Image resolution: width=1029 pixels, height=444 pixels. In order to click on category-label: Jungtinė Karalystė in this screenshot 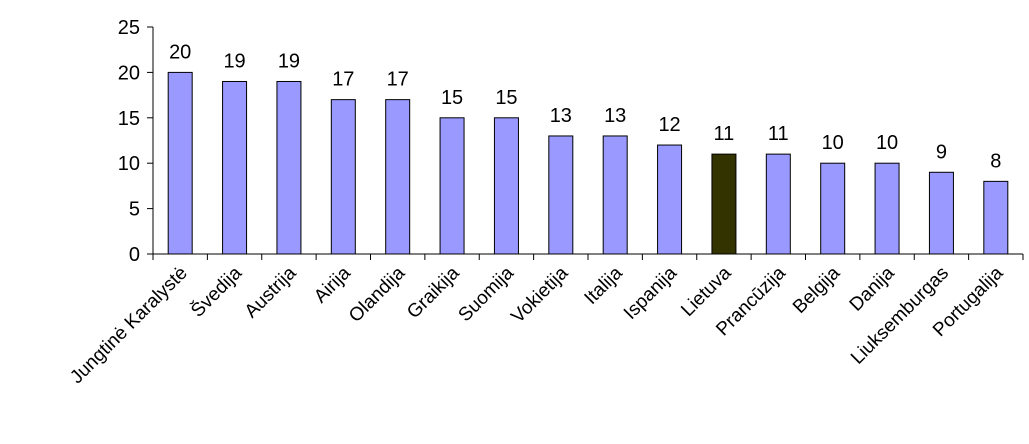, I will do `click(128, 325)`.